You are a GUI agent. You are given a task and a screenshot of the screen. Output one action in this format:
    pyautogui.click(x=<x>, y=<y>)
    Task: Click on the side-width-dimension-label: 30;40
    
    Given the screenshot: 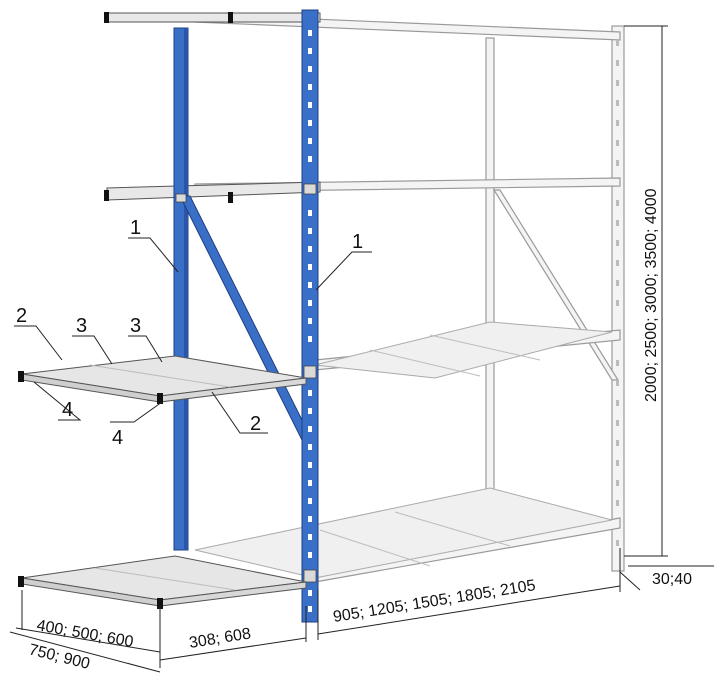 What is the action you would take?
    pyautogui.click(x=672, y=579)
    